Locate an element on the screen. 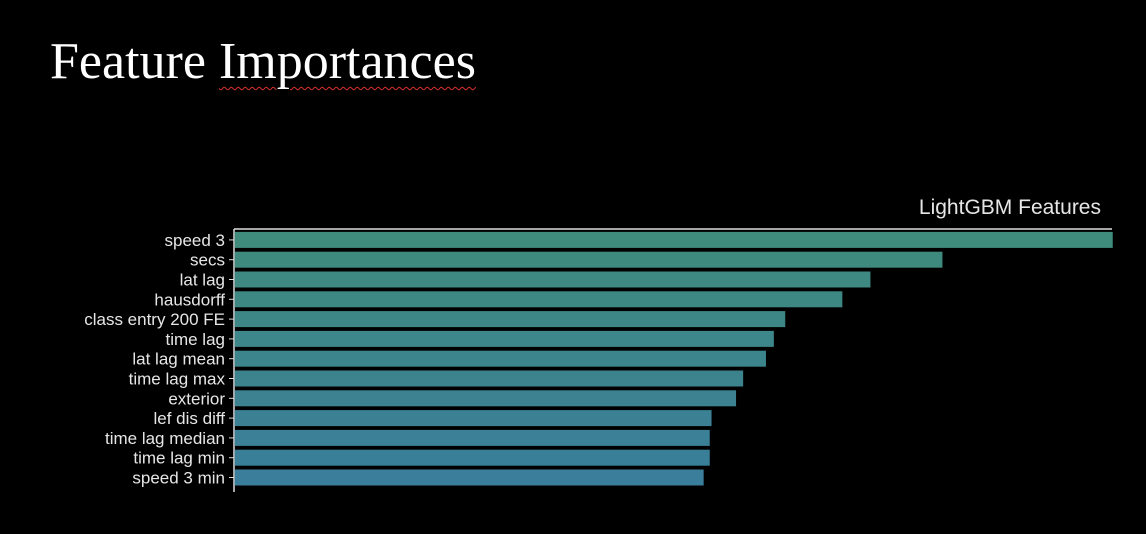 The image size is (1146, 534). chart-title: LightGBM Features is located at coordinates (1010, 207).